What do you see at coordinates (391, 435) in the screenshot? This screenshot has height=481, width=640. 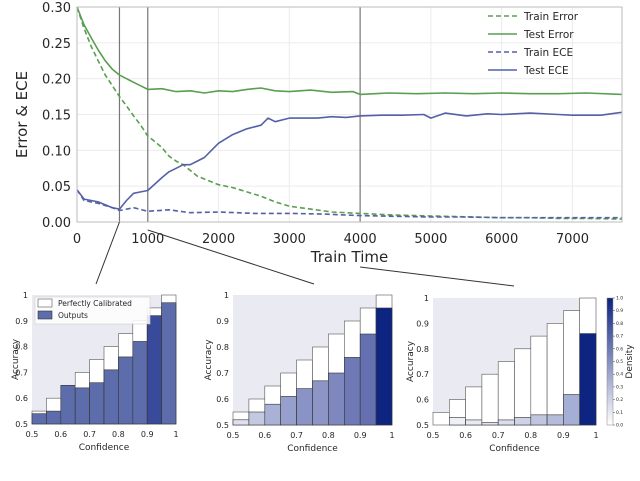 I see `x-tick-label: 1` at bounding box center [391, 435].